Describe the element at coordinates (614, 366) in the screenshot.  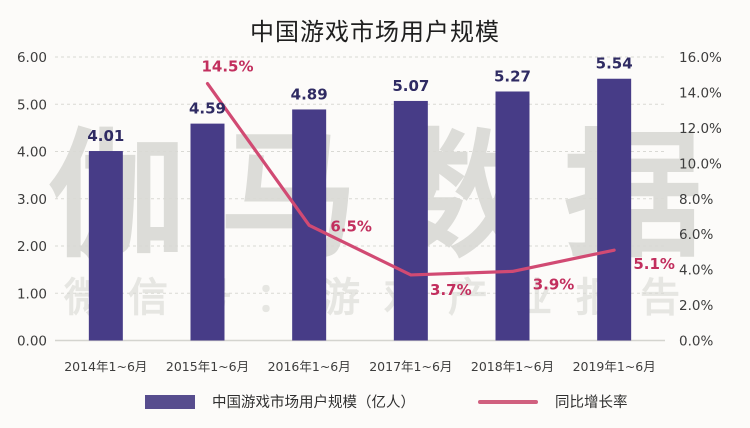
I see `x-axis-label-5: 2019年1~6月` at that location.